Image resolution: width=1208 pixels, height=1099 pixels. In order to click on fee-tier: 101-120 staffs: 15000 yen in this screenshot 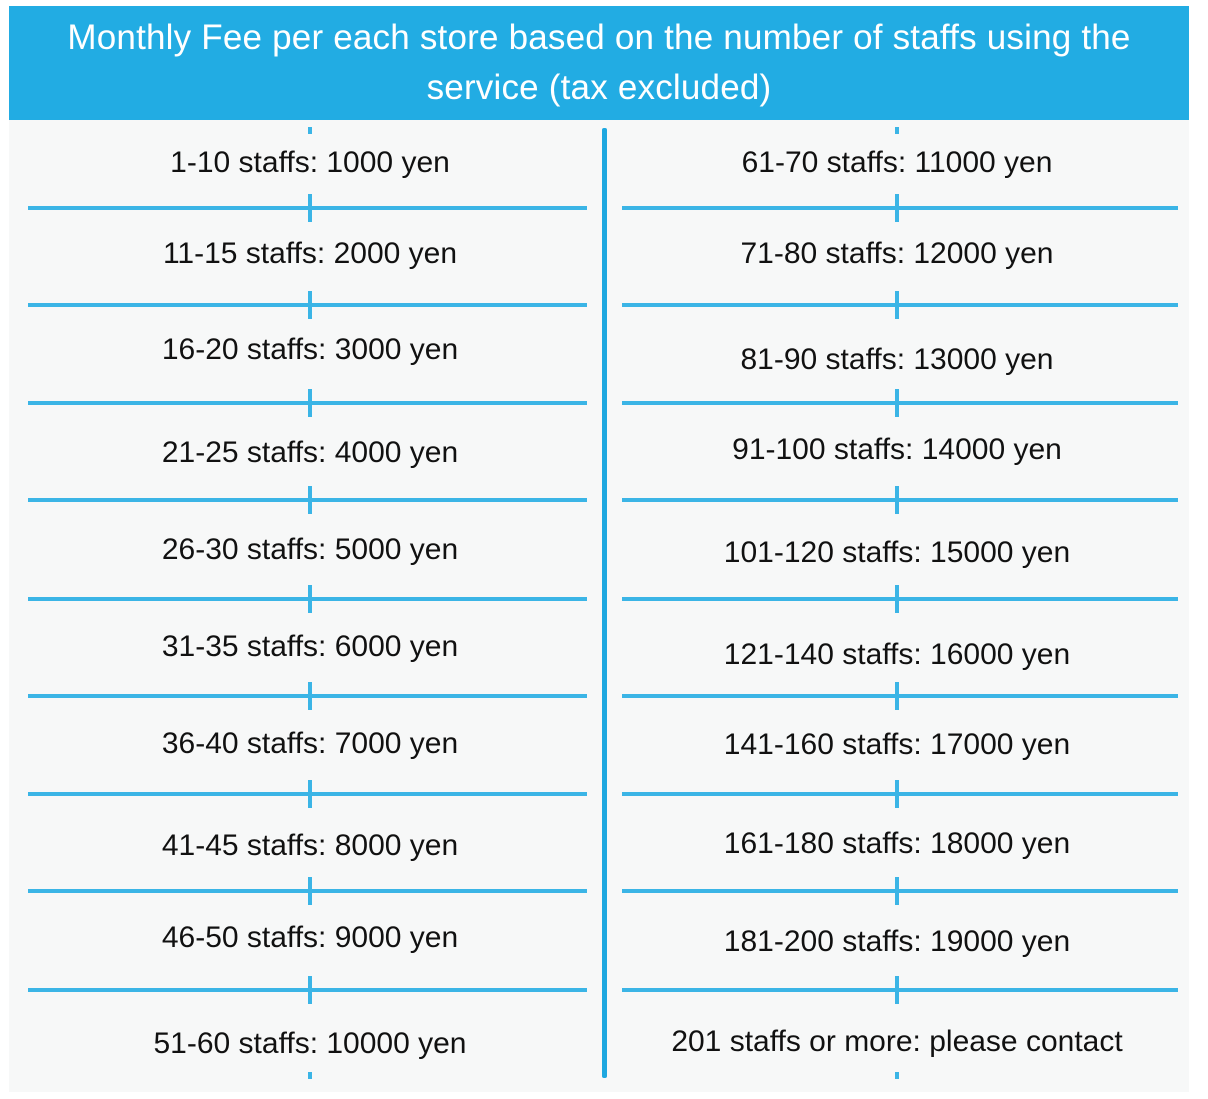, I will do `click(897, 552)`.